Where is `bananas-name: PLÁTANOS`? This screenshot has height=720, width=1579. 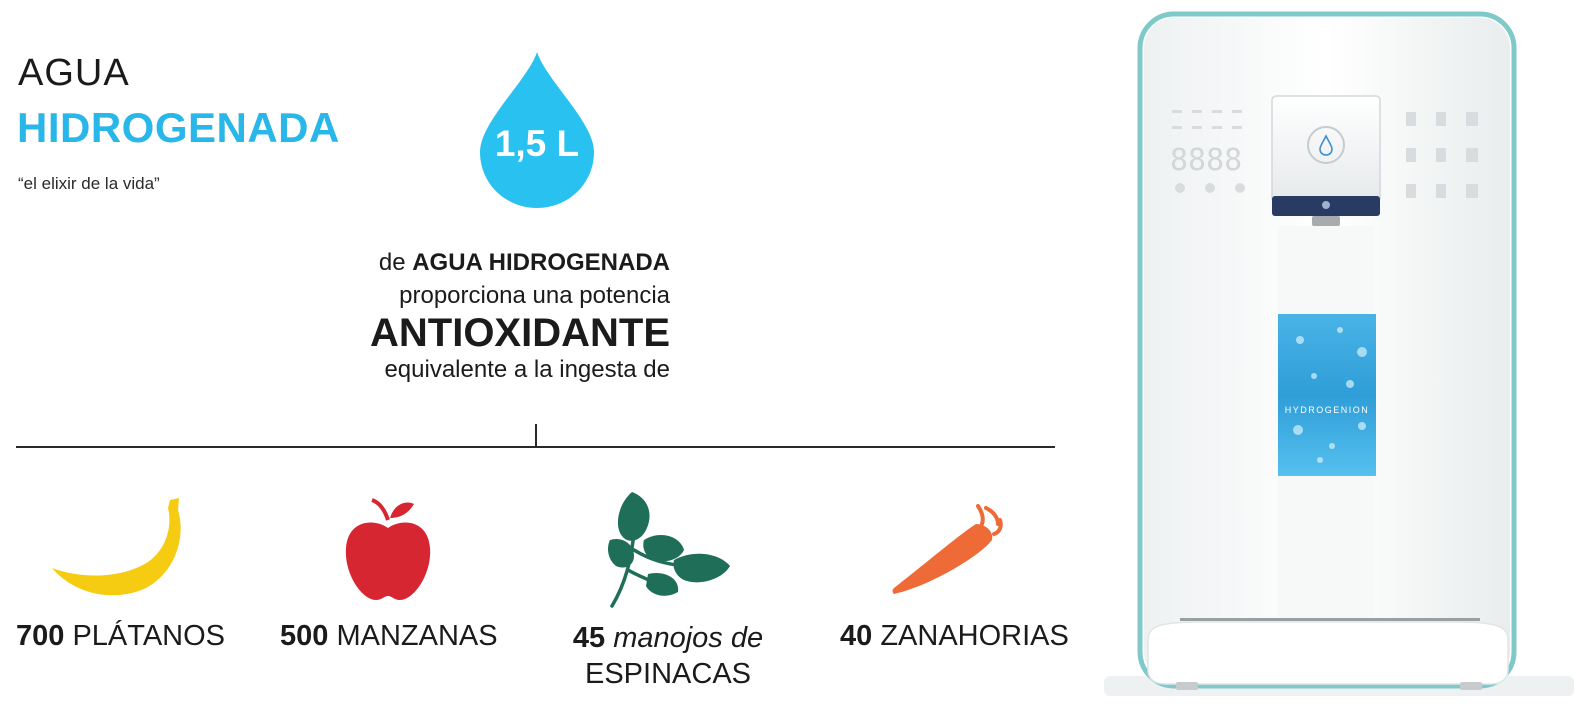
bananas-name: PLÁTANOS is located at coordinates (149, 636).